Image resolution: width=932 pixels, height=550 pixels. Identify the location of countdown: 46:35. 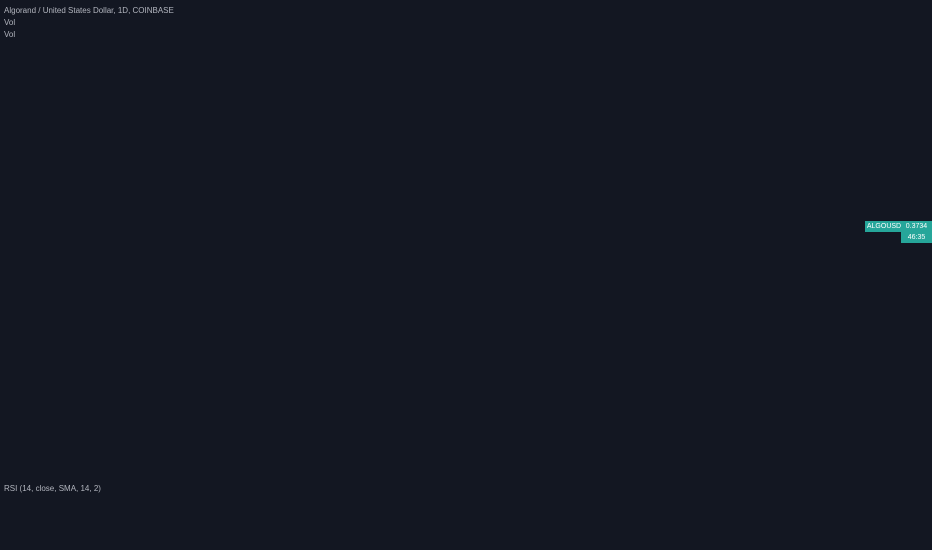
(916, 237).